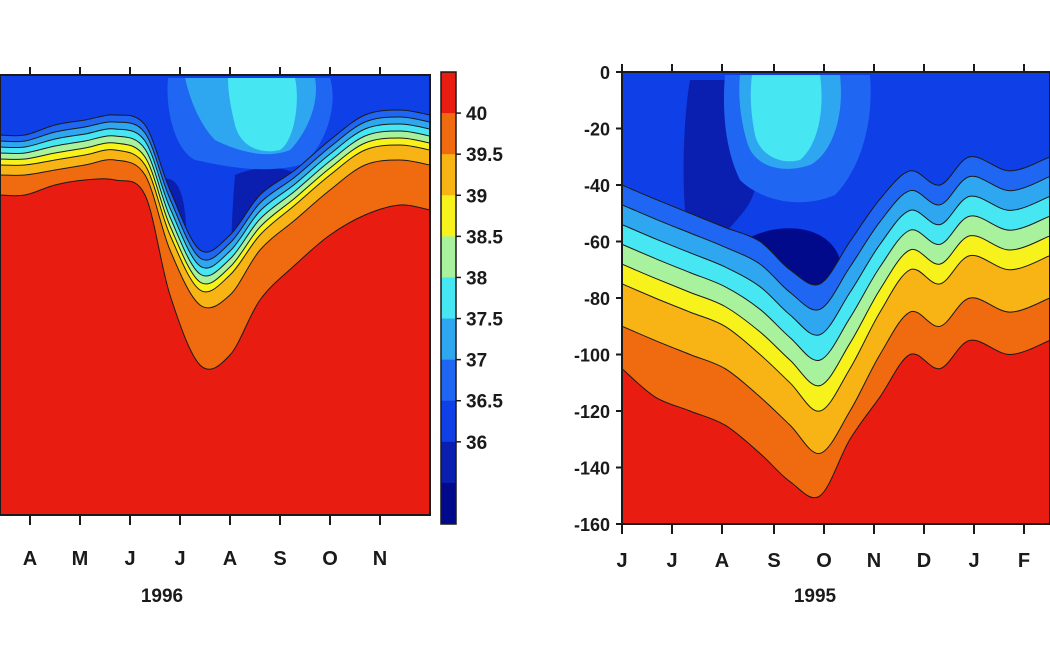 The image size is (1050, 655). Describe the element at coordinates (471, 298) in the screenshot. I see `colorbar: 40 39.5 39 38.5 38 37.5 37 36.5 36` at that location.